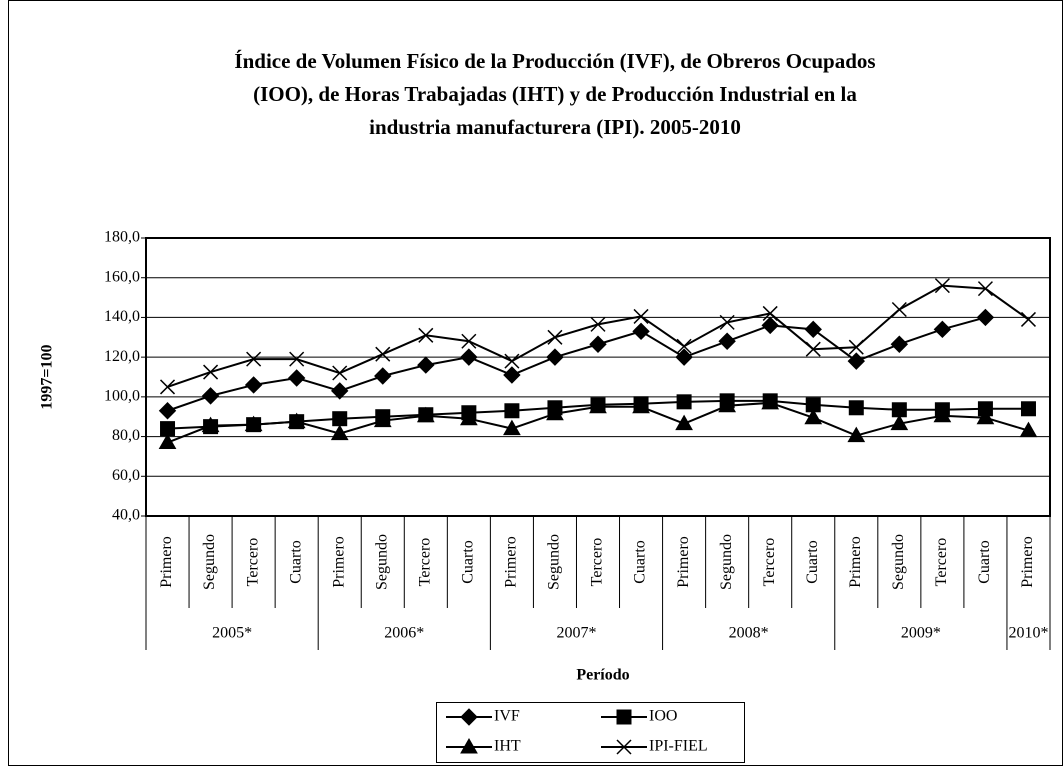 Image resolution: width=1064 pixels, height=767 pixels. Describe the element at coordinates (590, 732) in the screenshot. I see `legend` at that location.